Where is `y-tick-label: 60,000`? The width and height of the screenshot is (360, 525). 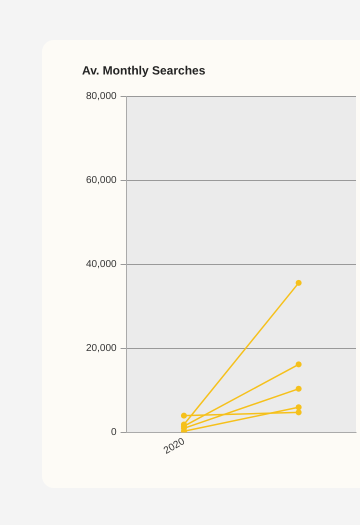 y-tick-label: 60,000 is located at coordinates (102, 180).